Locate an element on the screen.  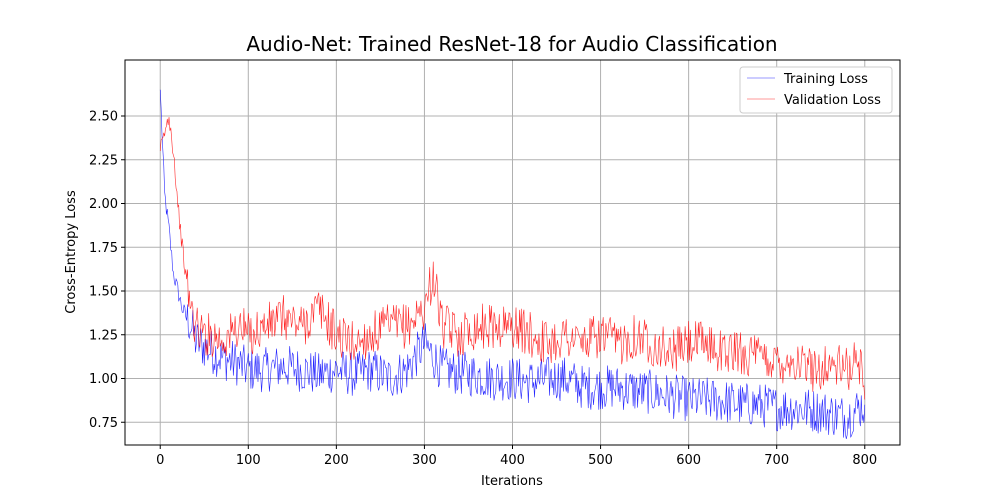
y-tick-label: 2.50 is located at coordinates (103, 117).